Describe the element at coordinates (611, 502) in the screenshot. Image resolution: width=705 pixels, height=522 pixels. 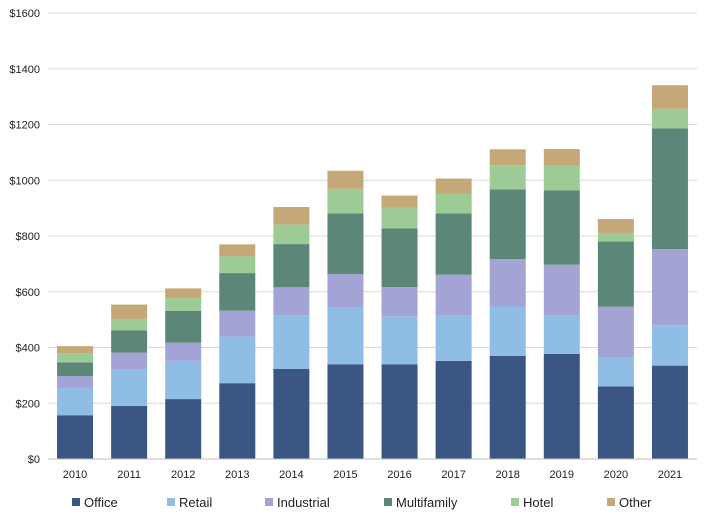
I see `legend-swatch-other` at that location.